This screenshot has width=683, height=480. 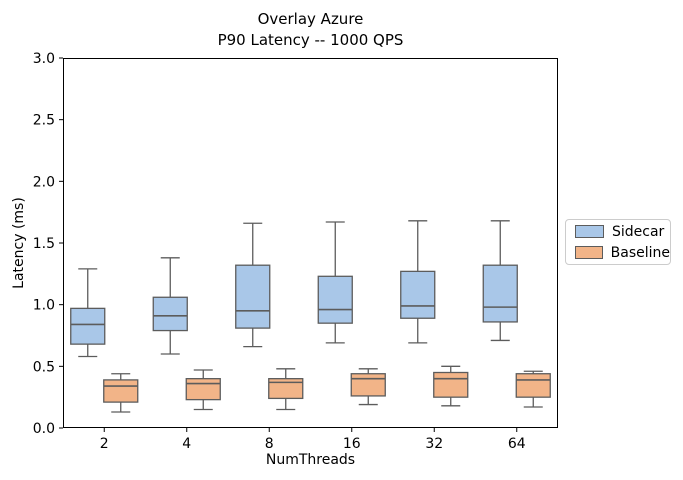 I want to click on y-tick-label: 3.0, so click(x=44, y=59).